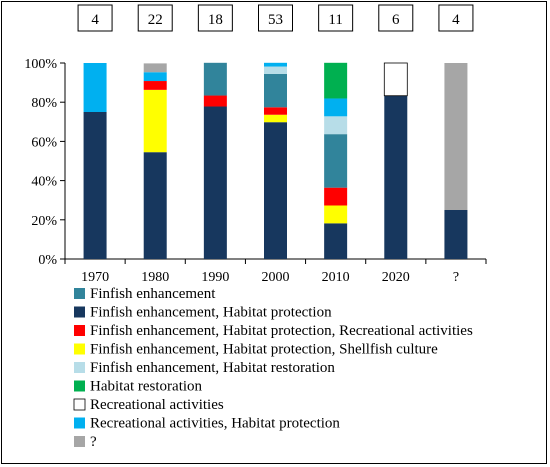 The height and width of the screenshot is (467, 550). I want to click on y-tick-label: 100%, so click(40, 64).